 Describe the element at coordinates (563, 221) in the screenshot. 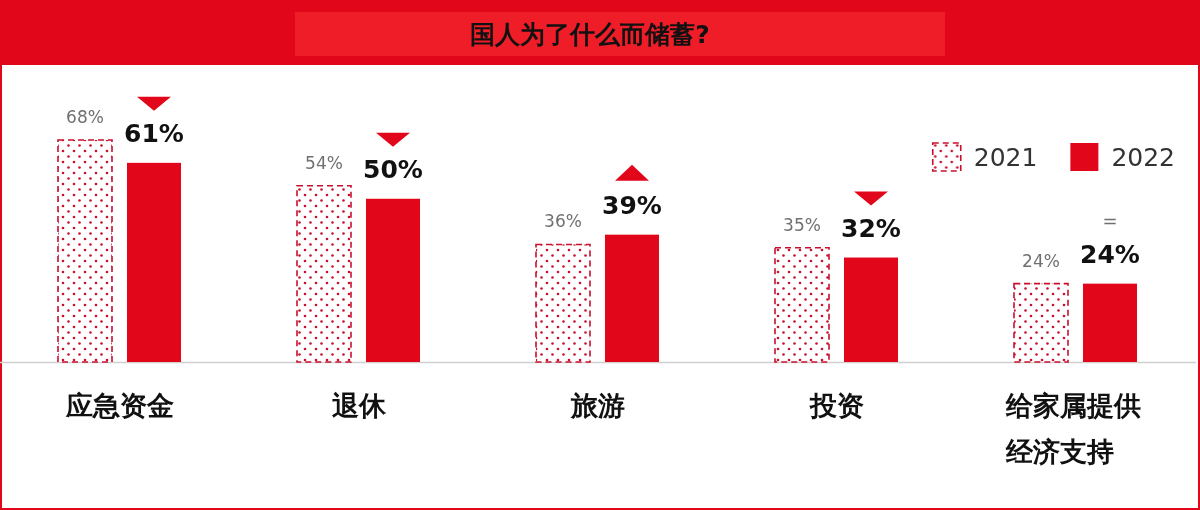

I see `data-label: 36%` at that location.